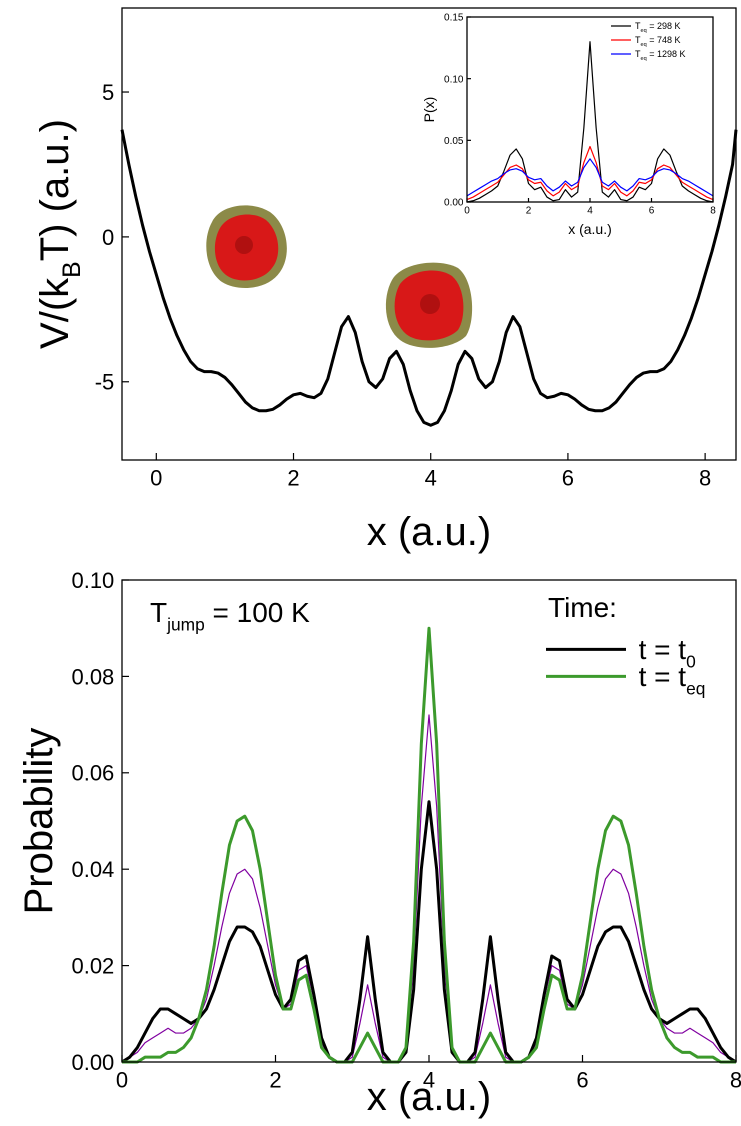  I want to click on y-tick-label: 0.02, so click(92, 966).